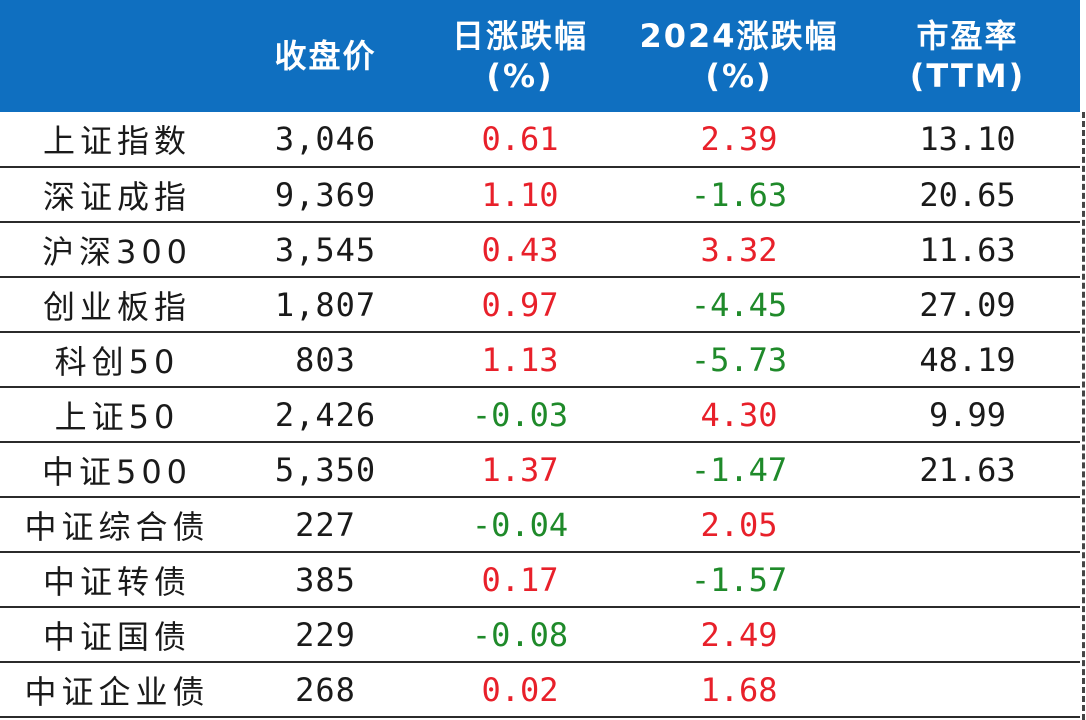 This screenshot has width=1086, height=720. Describe the element at coordinates (520, 690) in the screenshot. I see `cell-daily-change: 0.02` at that location.